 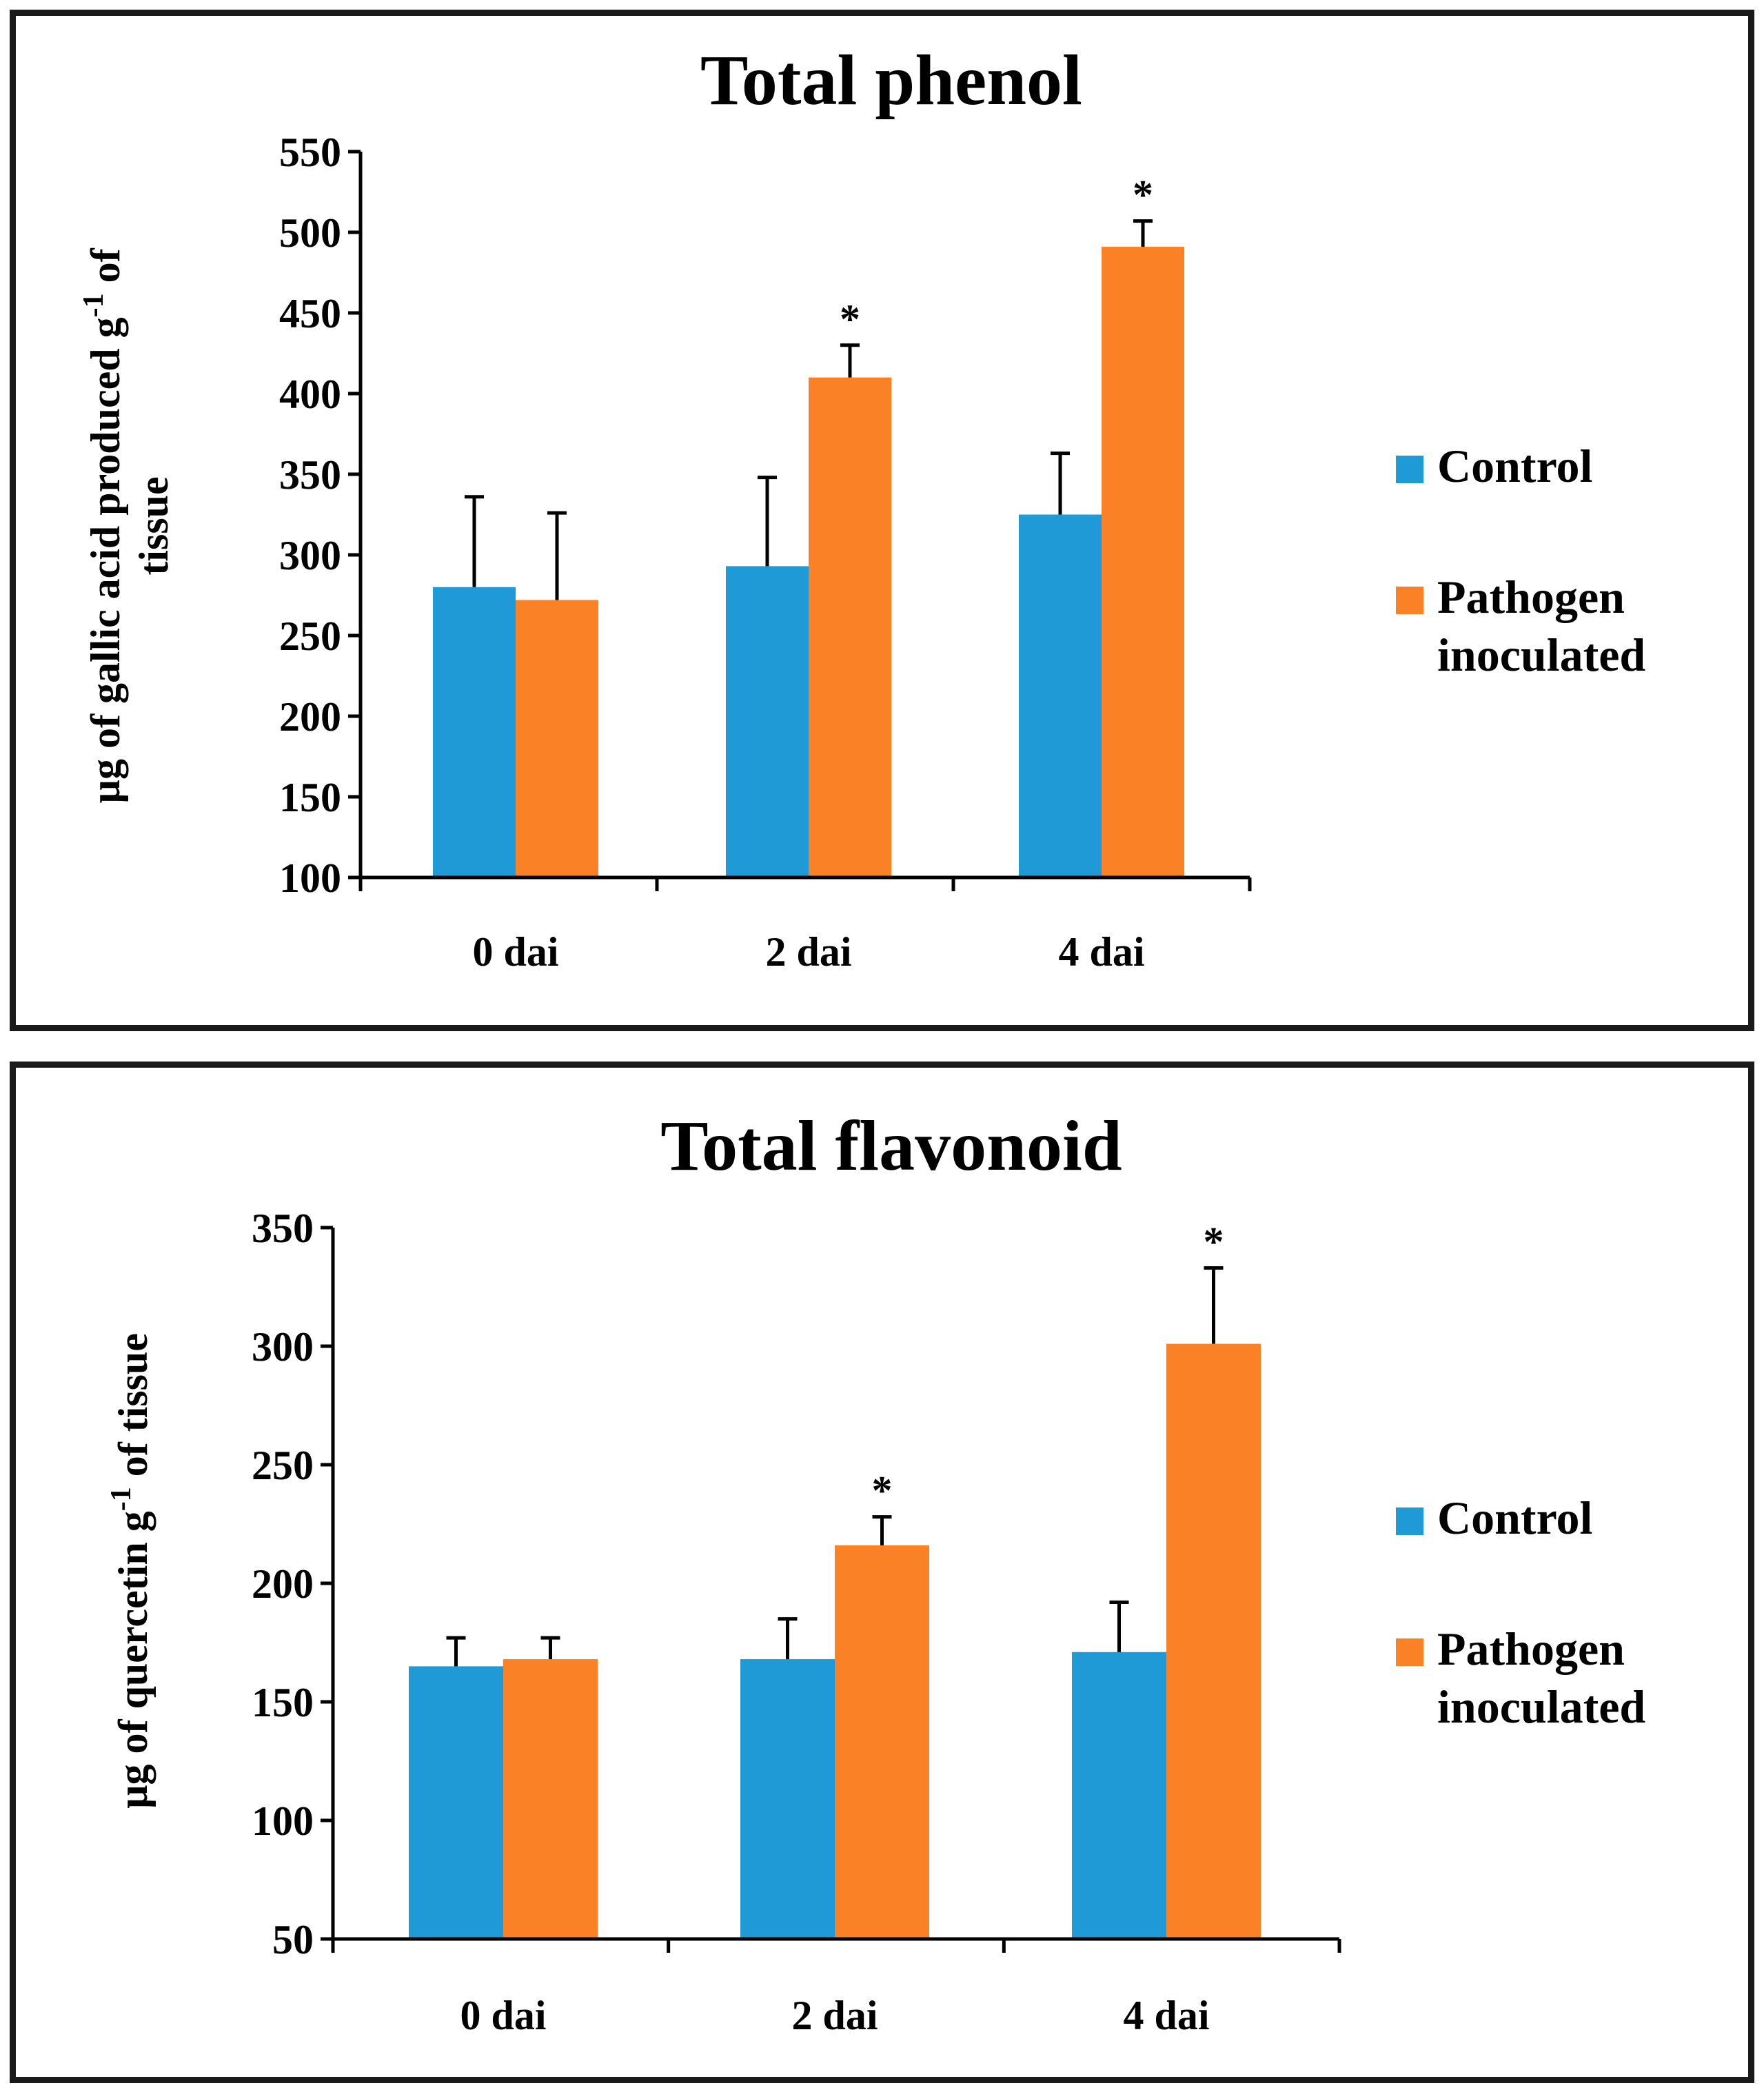 I want to click on y-axis-label: µg of gallic acid produced g-1 of tissue, so click(x=127, y=525).